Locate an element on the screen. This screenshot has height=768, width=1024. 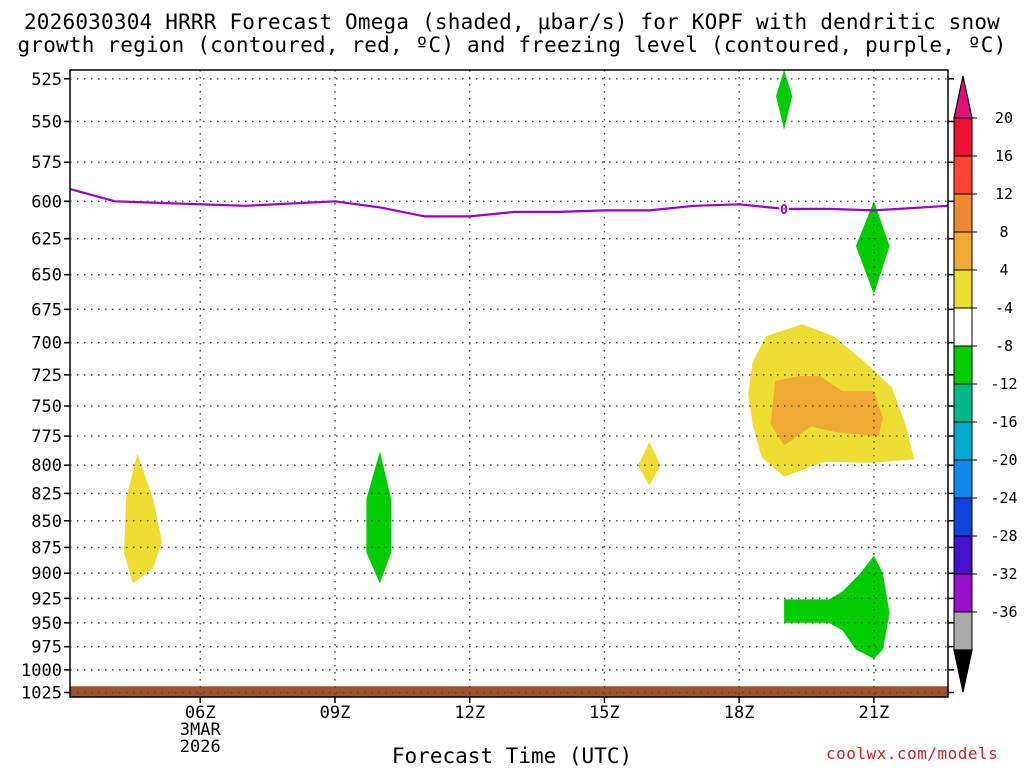
colorbar-label-4: 4 is located at coordinates (1003, 270).